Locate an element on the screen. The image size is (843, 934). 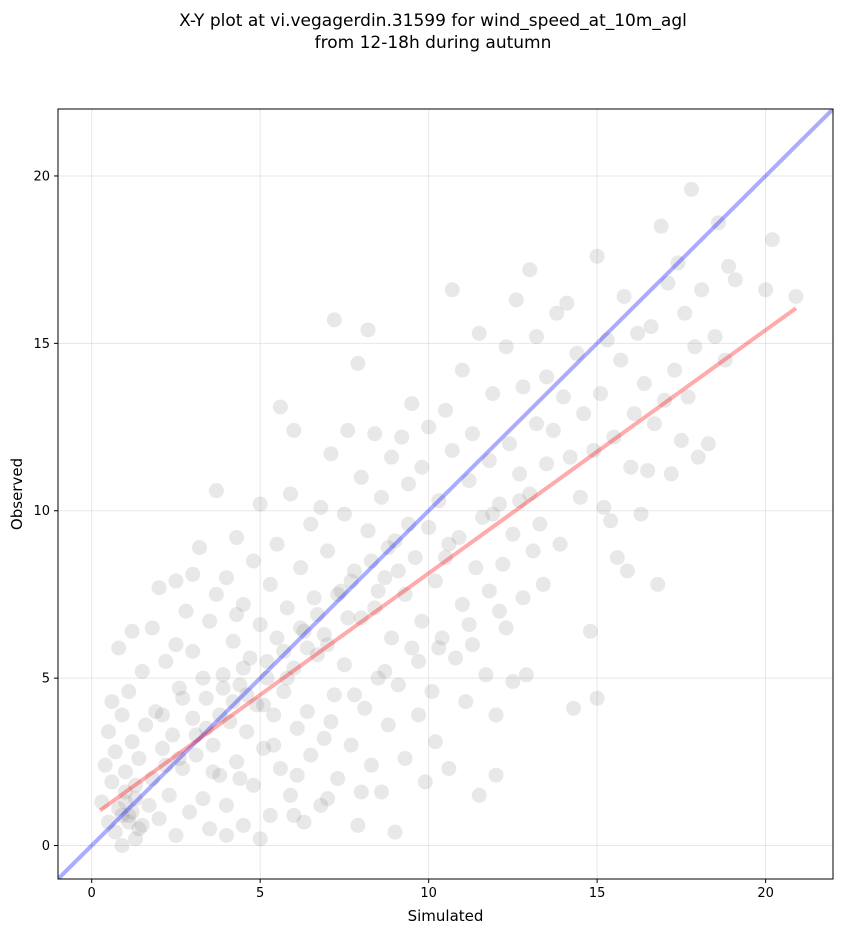
y-axis-label: Observed is located at coordinates (17, 494).